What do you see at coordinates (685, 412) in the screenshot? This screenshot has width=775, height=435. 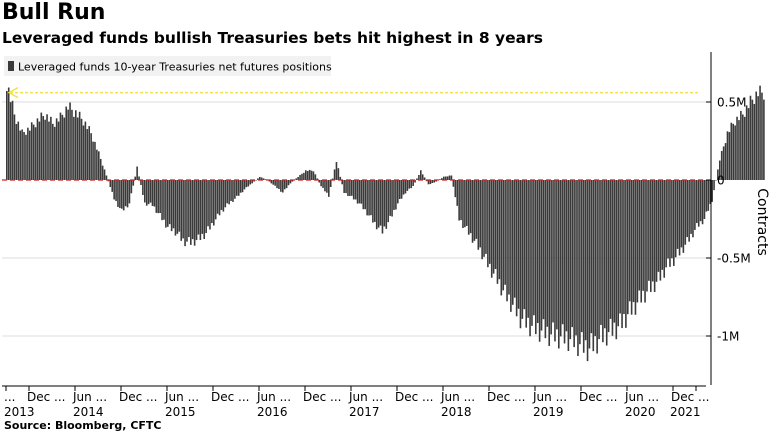 I see `x-tick-year-label: 2021` at bounding box center [685, 412].